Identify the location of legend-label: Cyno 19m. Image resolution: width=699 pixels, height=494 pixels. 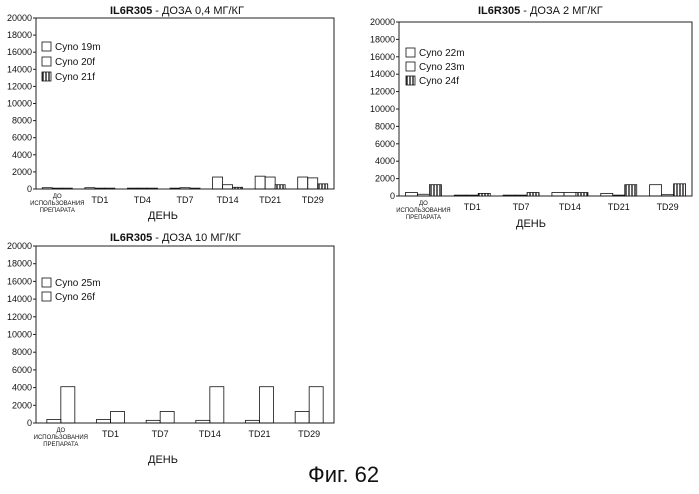
(78, 47).